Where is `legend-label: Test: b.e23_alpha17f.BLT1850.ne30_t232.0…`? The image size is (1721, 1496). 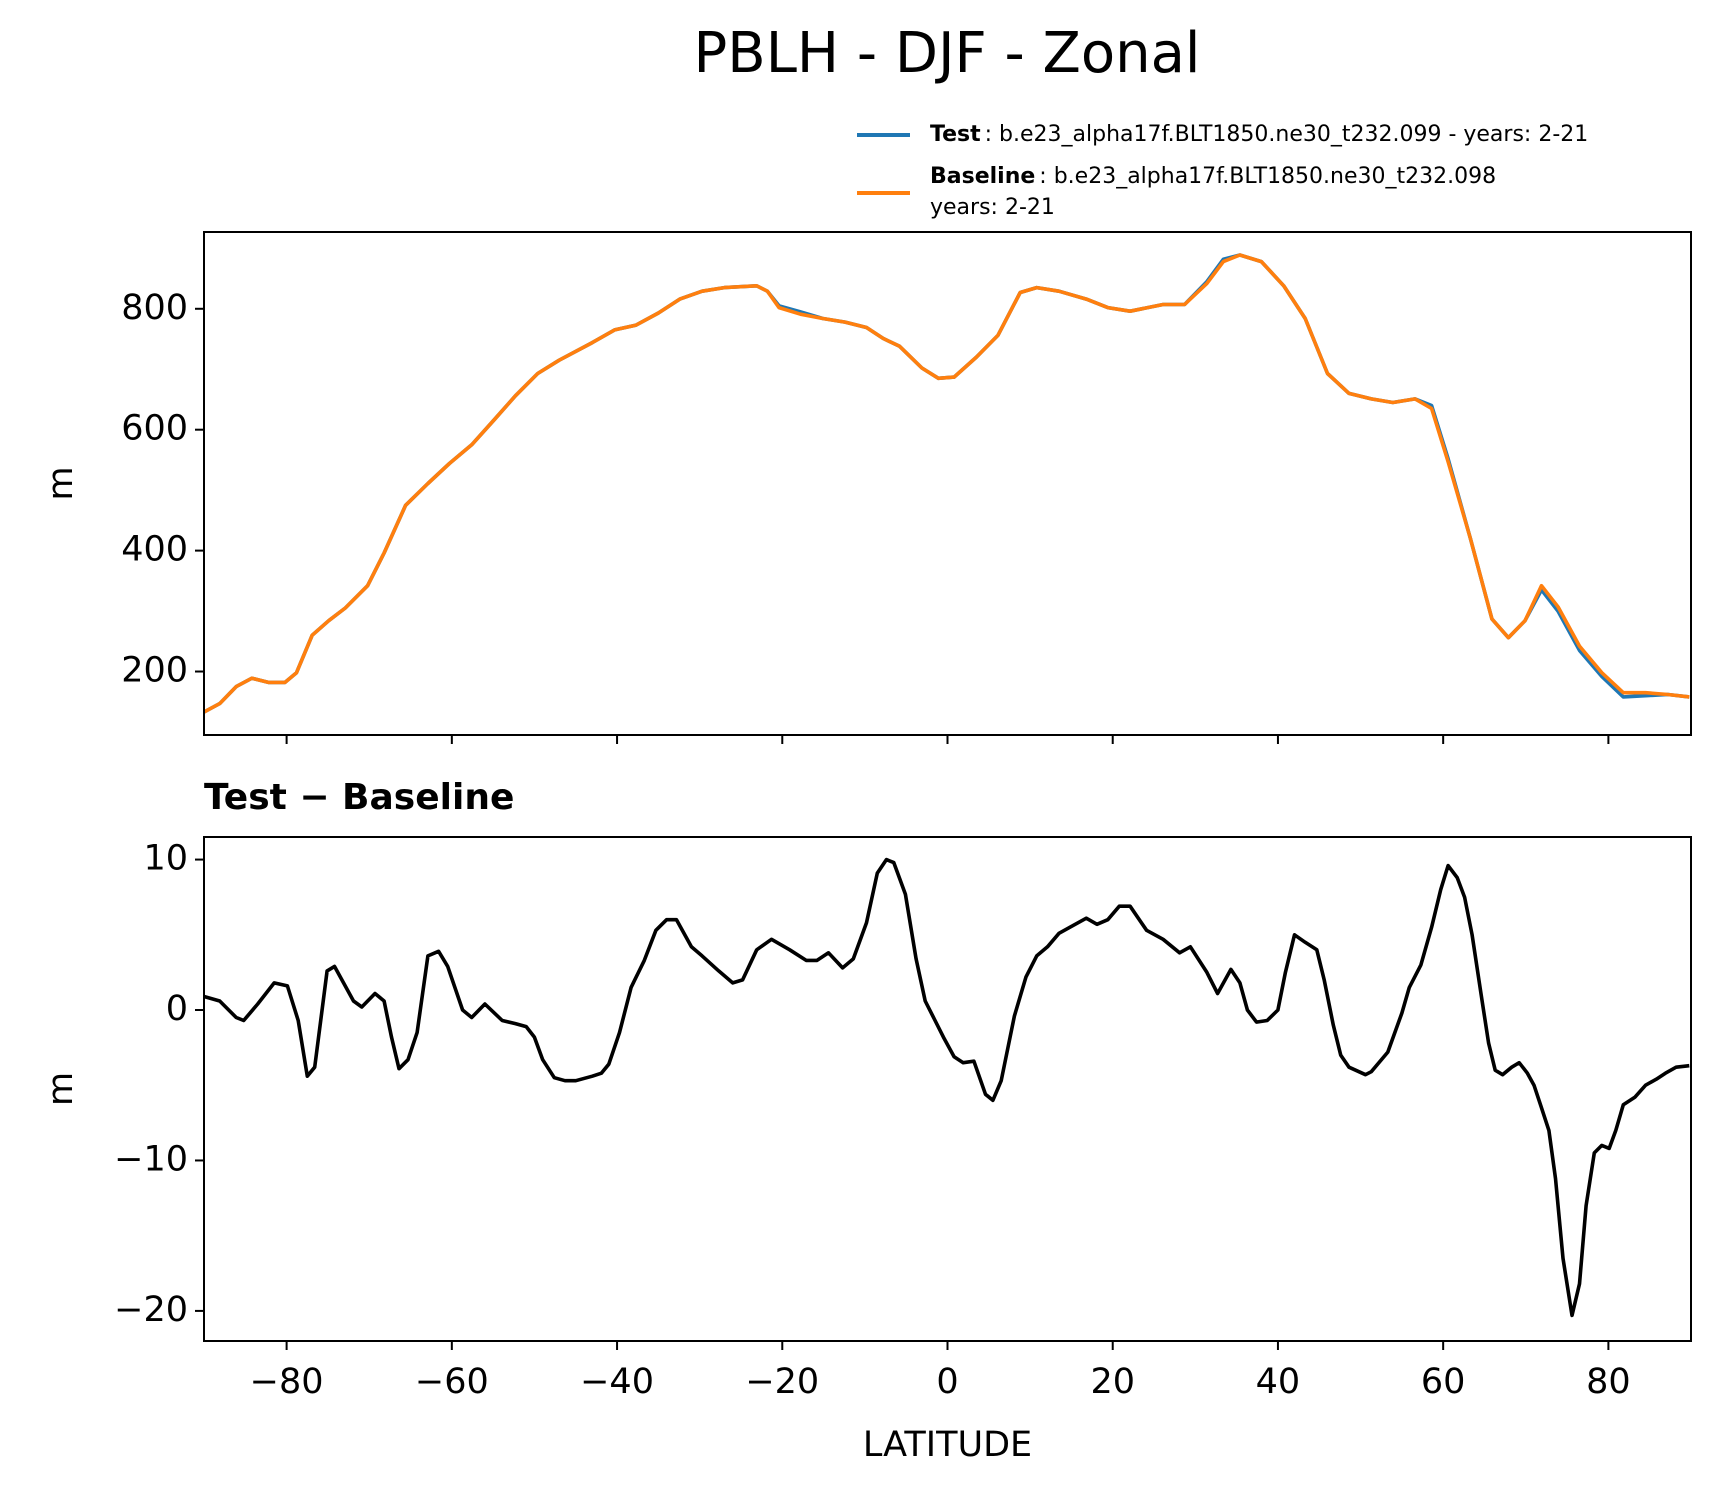
legend-label: Test: b.e23_alpha17f.BLT1850.ne30_t232.0… is located at coordinates (1259, 134).